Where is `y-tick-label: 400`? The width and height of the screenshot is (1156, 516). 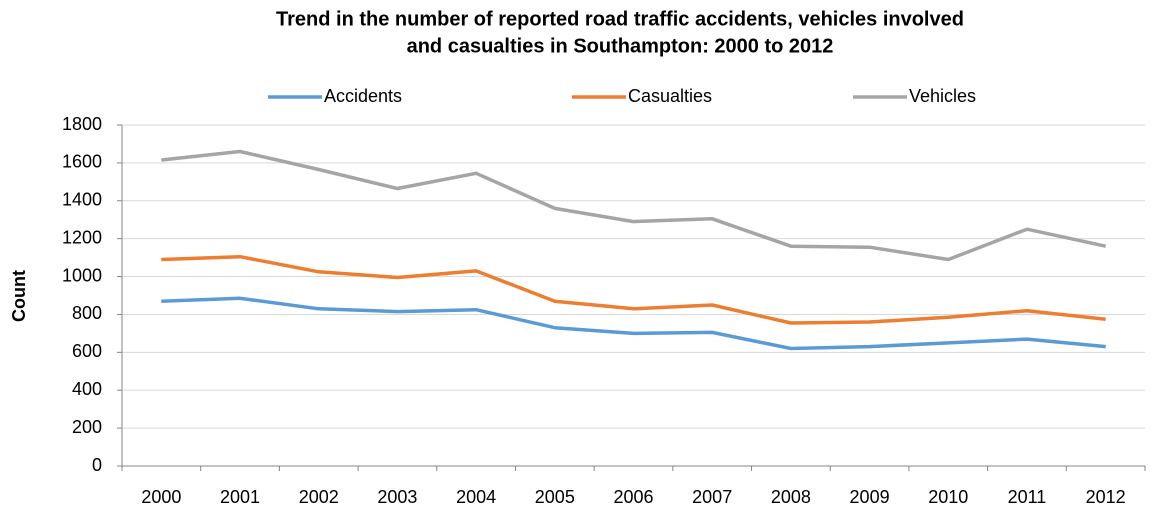
y-tick-label: 400 is located at coordinates (87, 389).